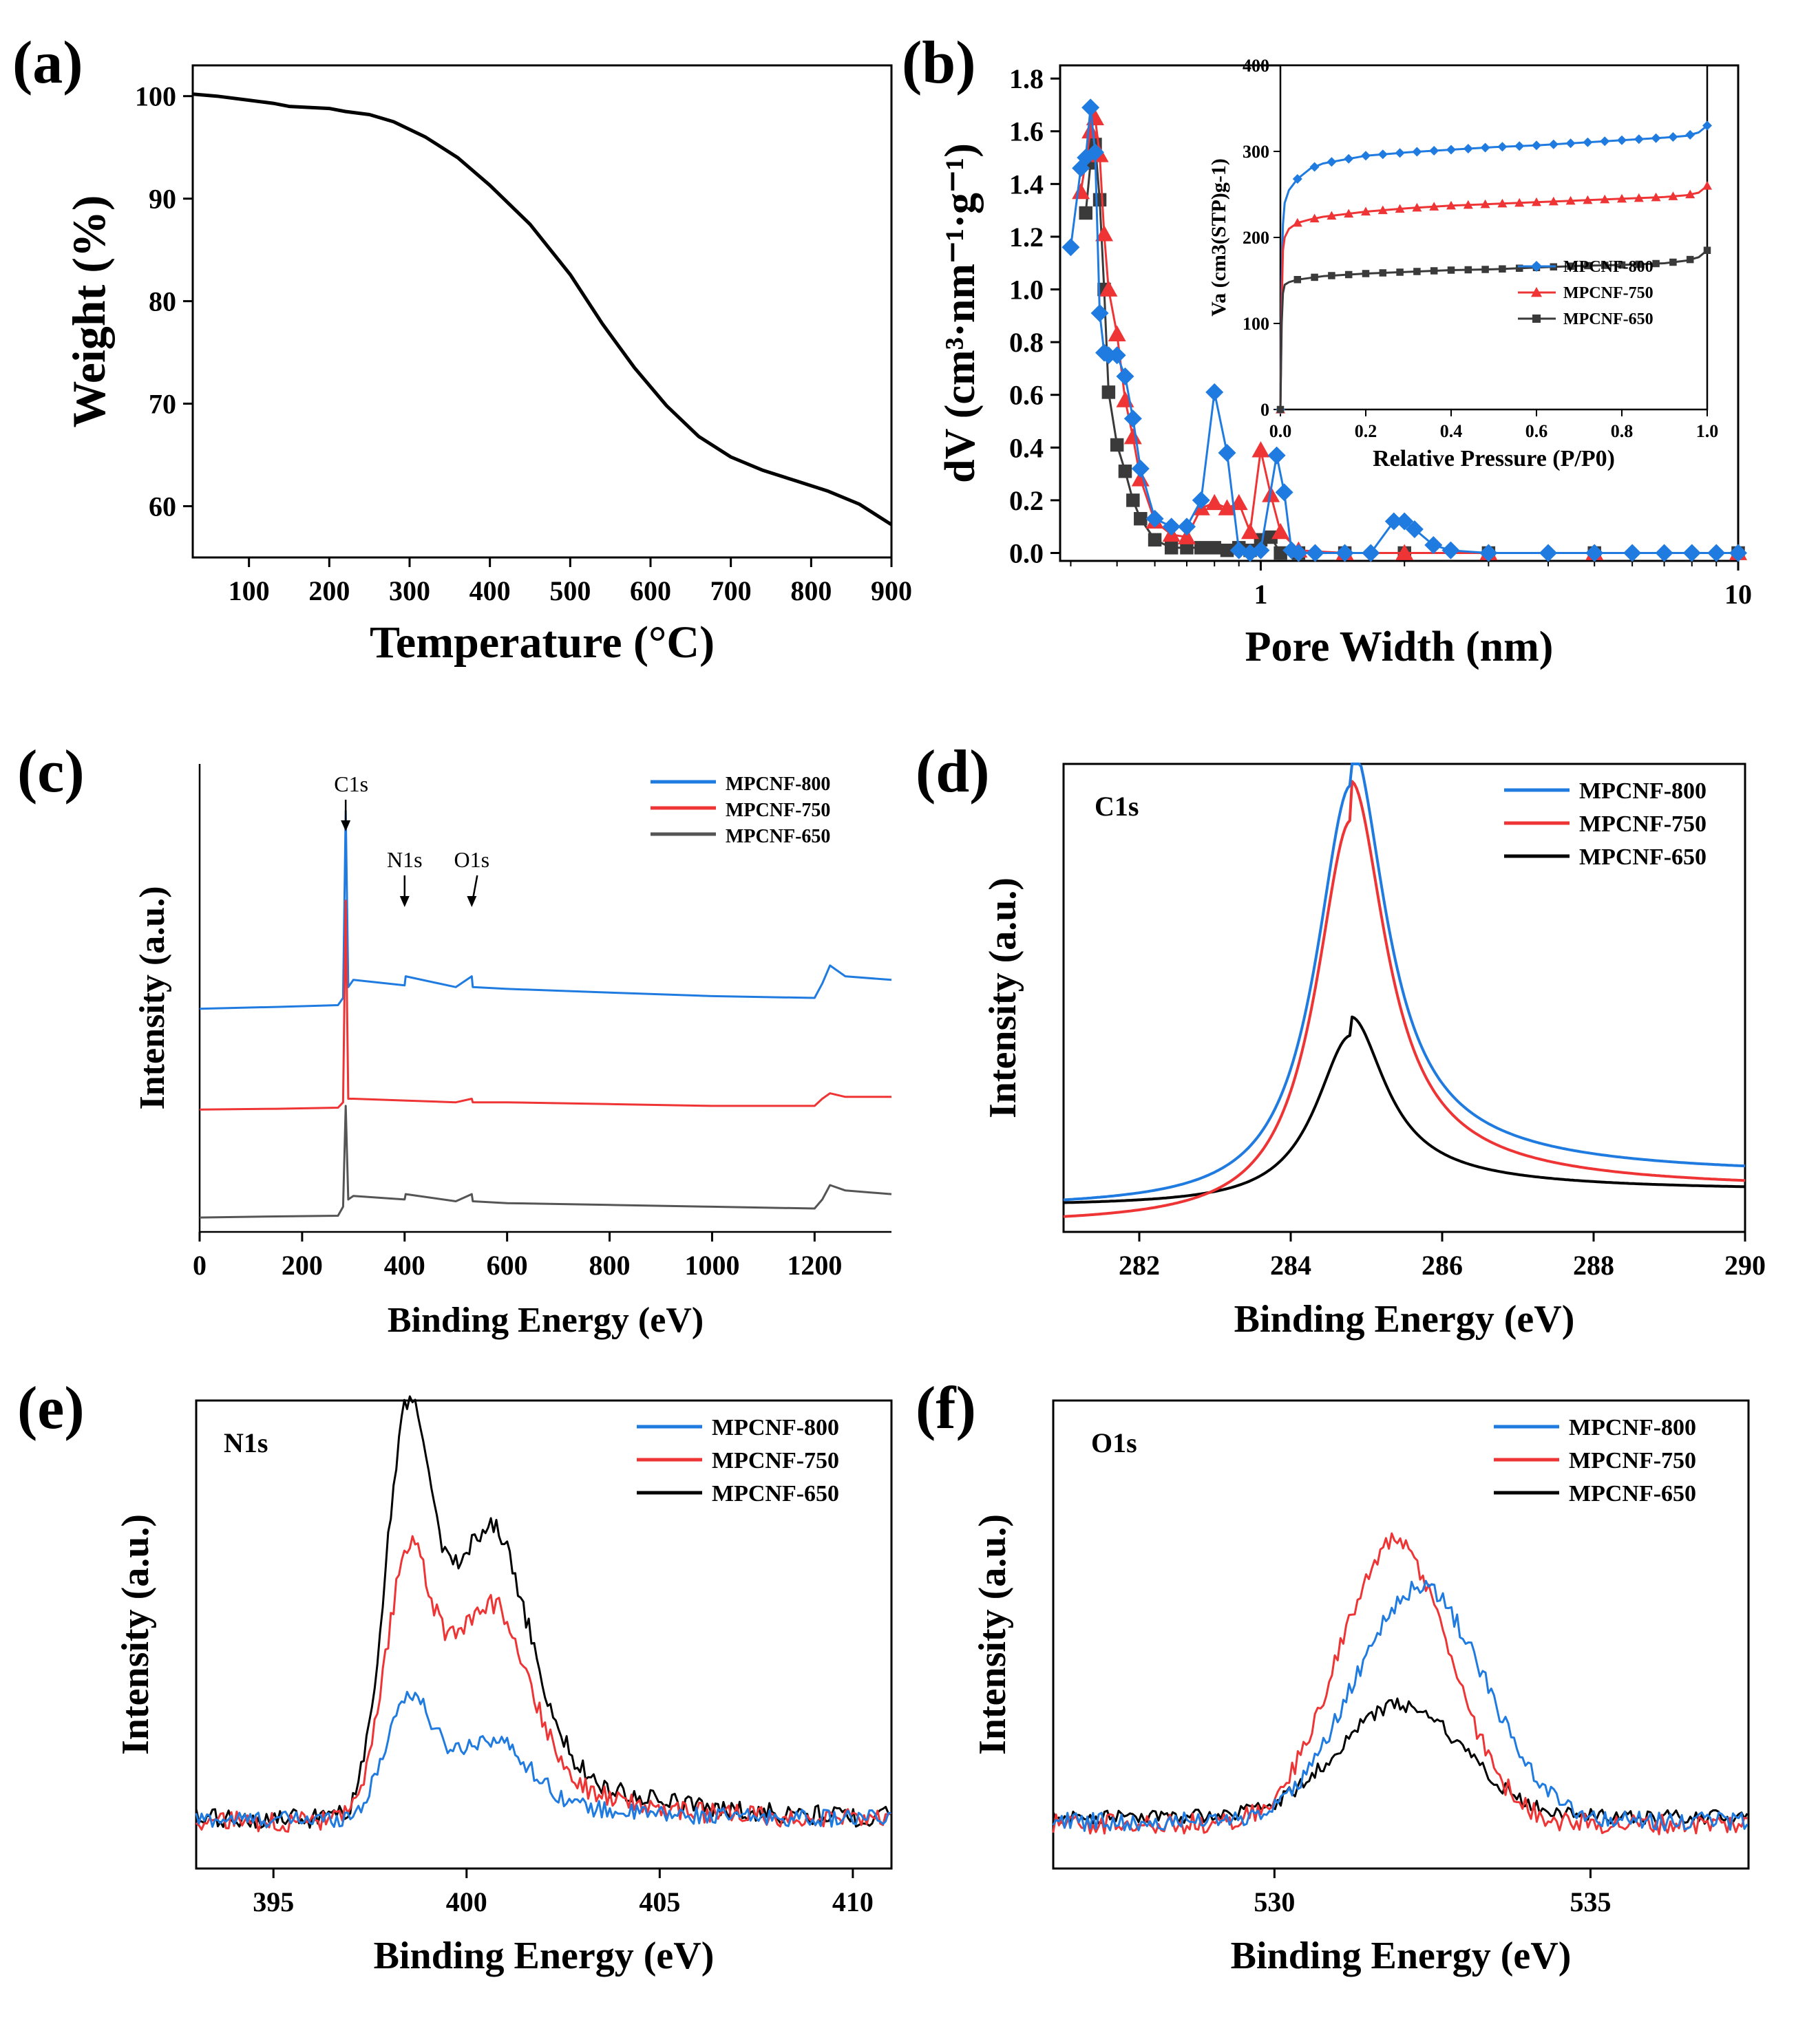  Describe the element at coordinates (1745, 1265) in the screenshot. I see `d-x-tick-label: 290` at that location.